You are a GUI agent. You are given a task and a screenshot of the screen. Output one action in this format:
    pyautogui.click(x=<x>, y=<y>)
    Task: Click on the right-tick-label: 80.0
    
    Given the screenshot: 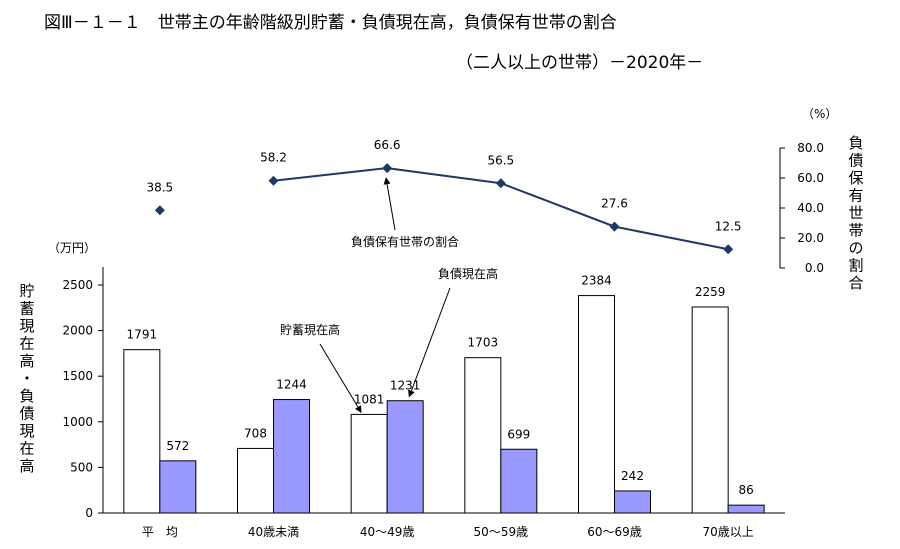 What is the action you would take?
    pyautogui.click(x=810, y=148)
    